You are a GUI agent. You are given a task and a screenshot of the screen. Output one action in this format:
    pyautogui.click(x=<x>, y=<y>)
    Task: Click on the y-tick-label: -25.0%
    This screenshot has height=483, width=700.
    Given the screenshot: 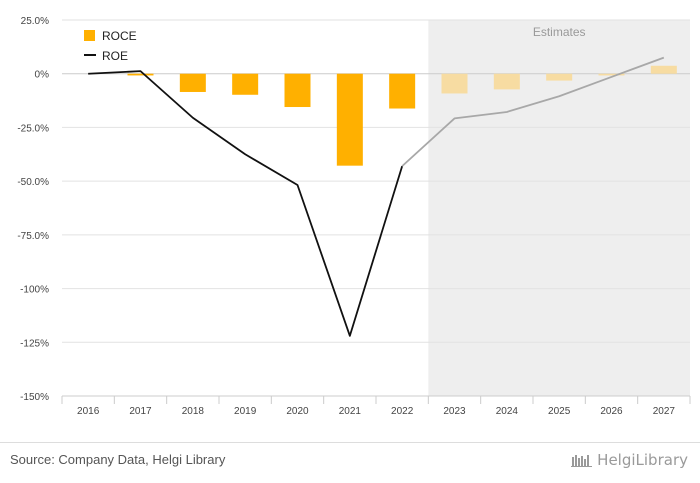 What is the action you would take?
    pyautogui.click(x=33, y=128)
    